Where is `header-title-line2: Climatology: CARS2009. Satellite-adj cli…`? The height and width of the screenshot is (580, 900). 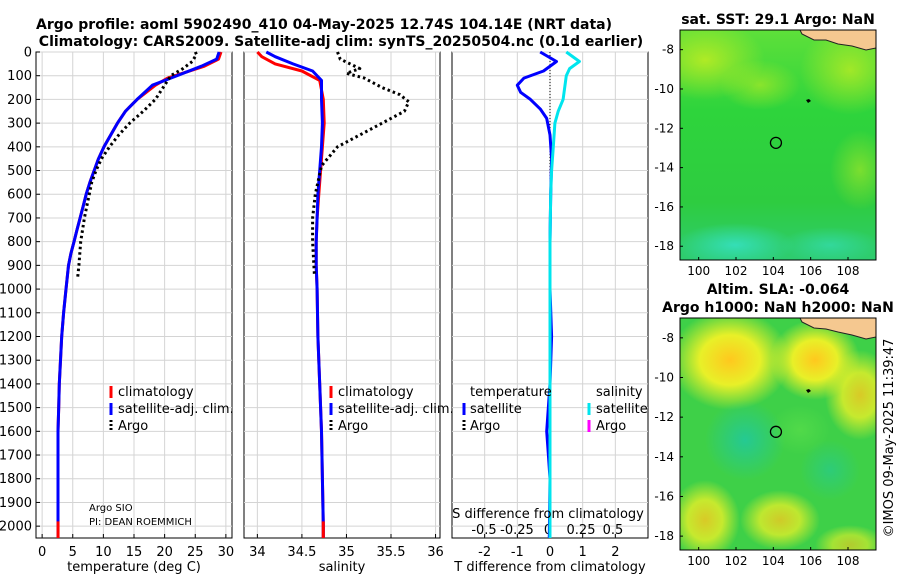
header-title-line2: Climatology: CARS2009. Satellite-adj cli… is located at coordinates (341, 42).